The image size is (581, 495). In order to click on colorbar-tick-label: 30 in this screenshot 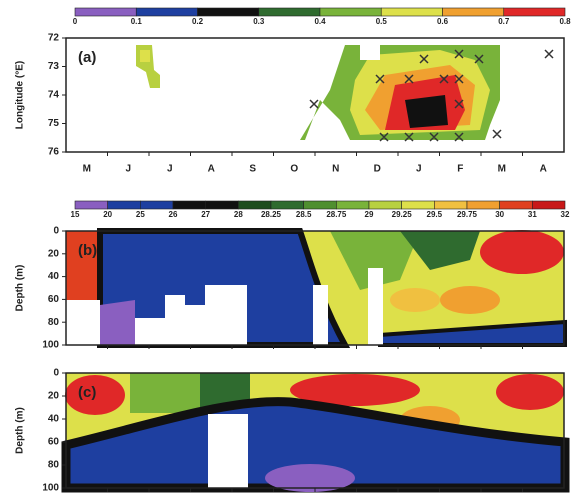, I will do `click(499, 214)`.